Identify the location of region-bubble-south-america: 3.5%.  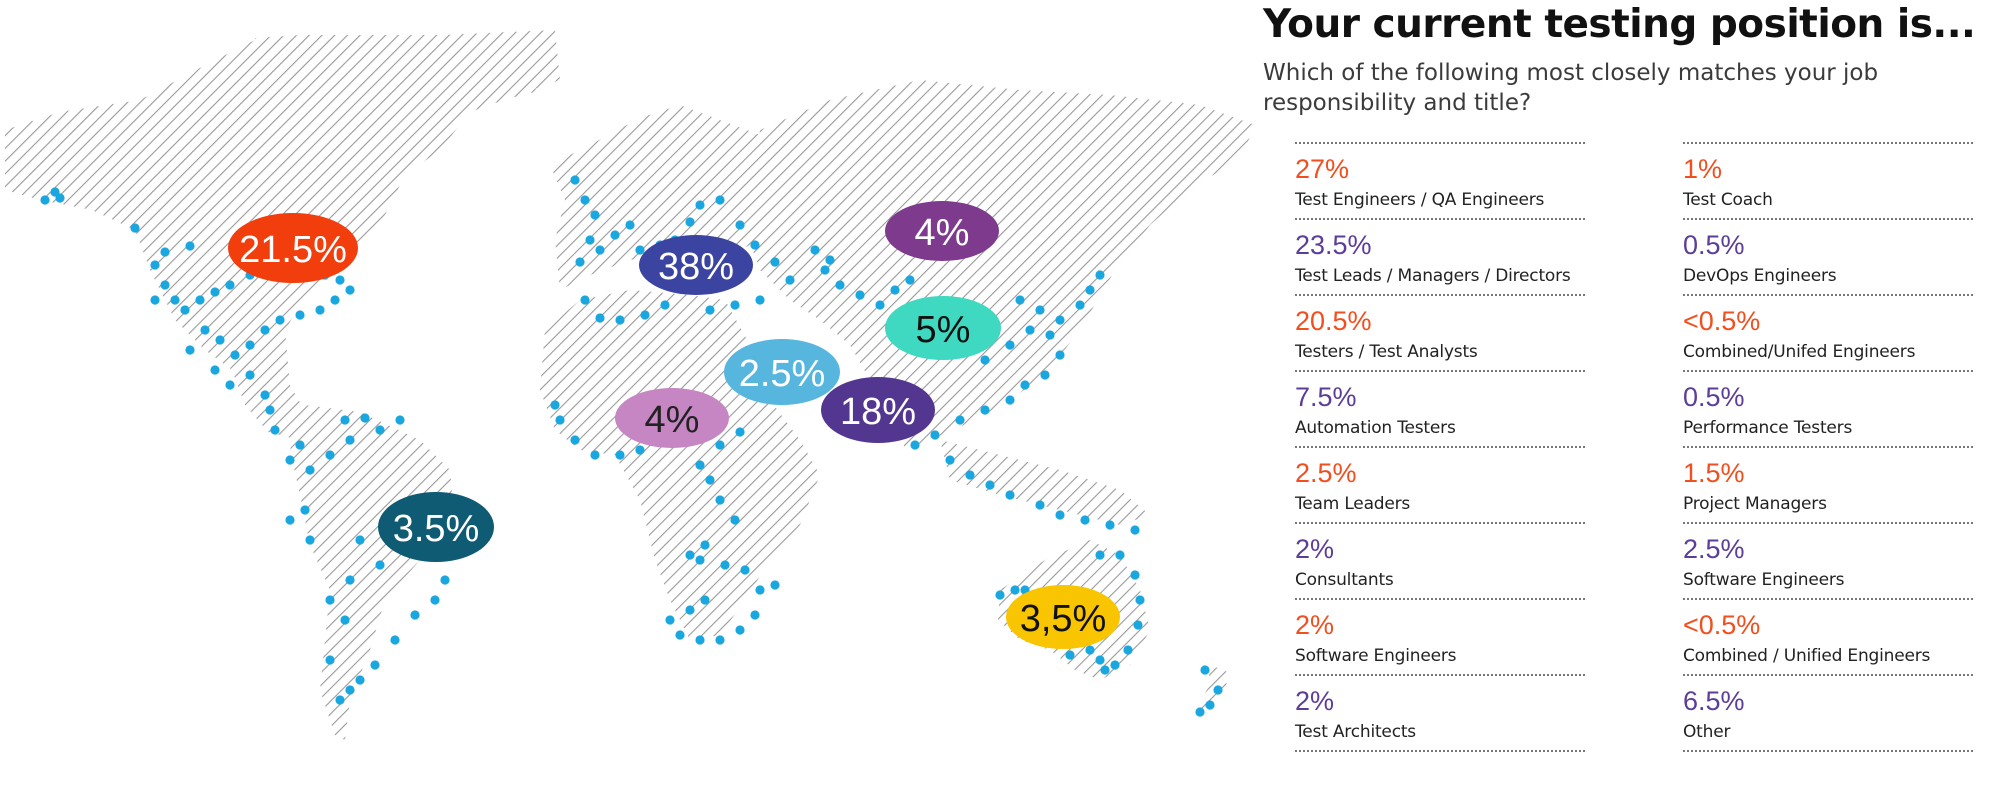
(436, 527).